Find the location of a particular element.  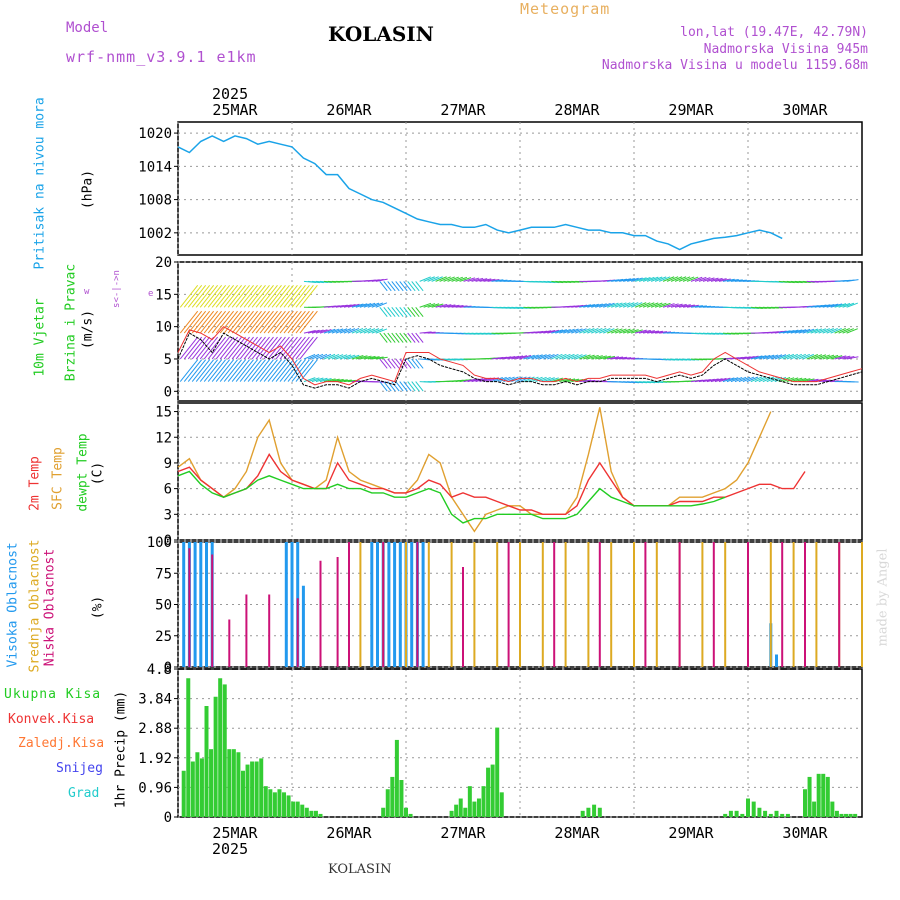

x-day-label-bottom: 26MAR is located at coordinates (349, 833).